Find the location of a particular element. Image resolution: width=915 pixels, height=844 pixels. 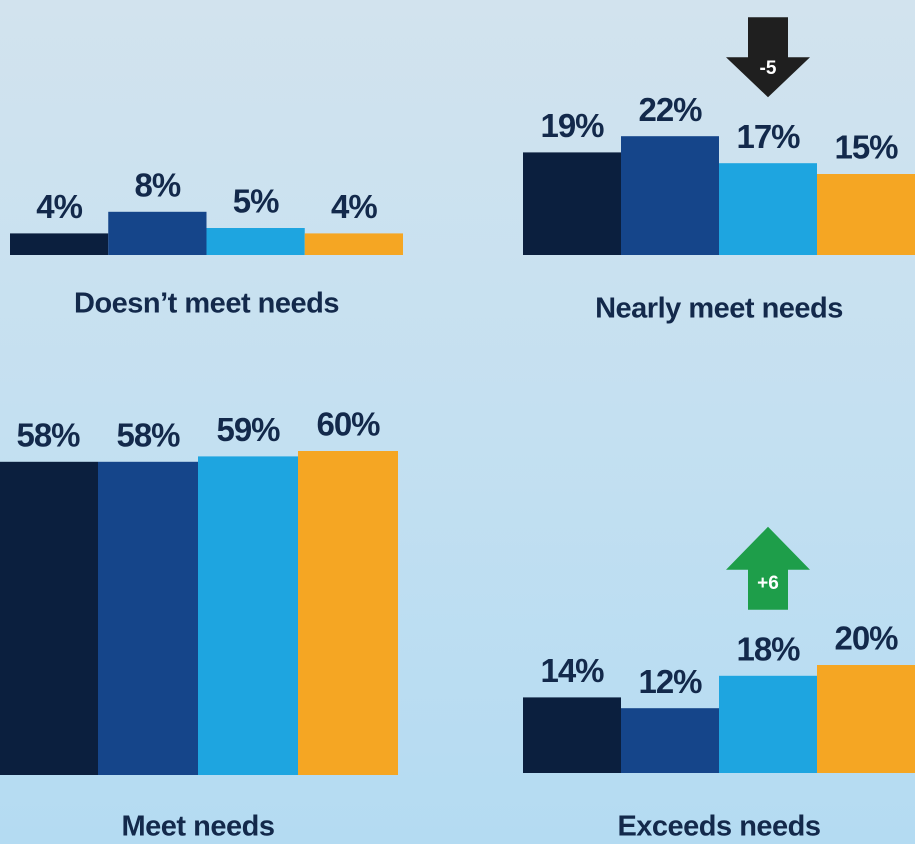

value-label: 59% is located at coordinates (248, 429).